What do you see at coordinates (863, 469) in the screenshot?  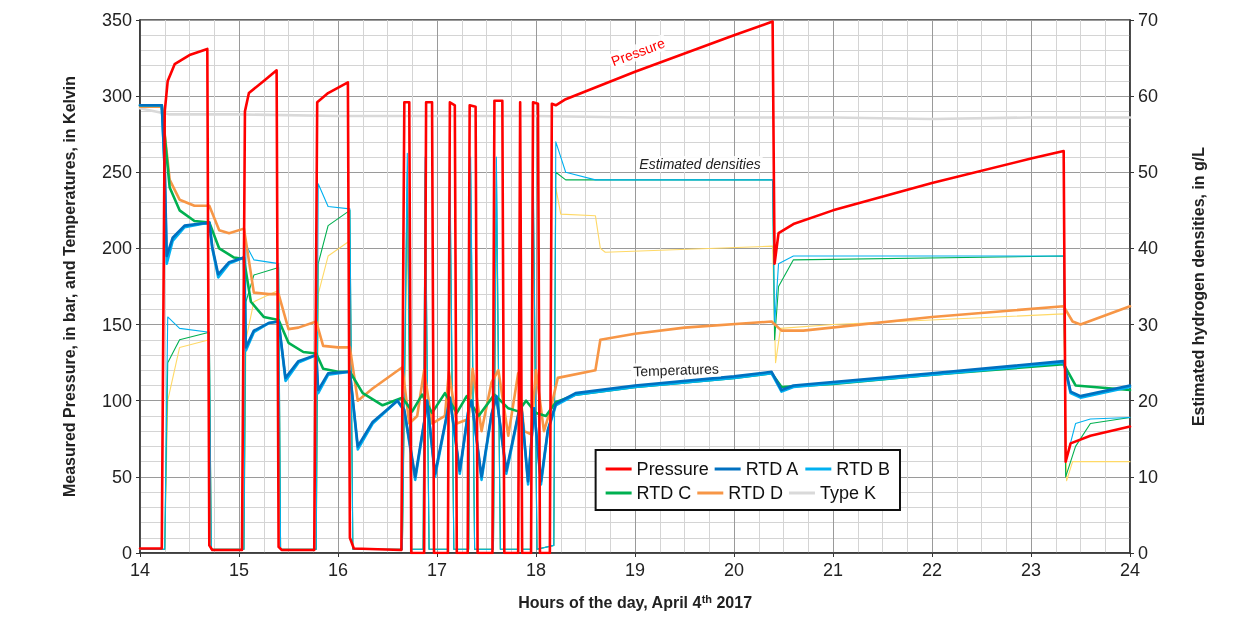 I see `legend-label: RTD B` at bounding box center [863, 469].